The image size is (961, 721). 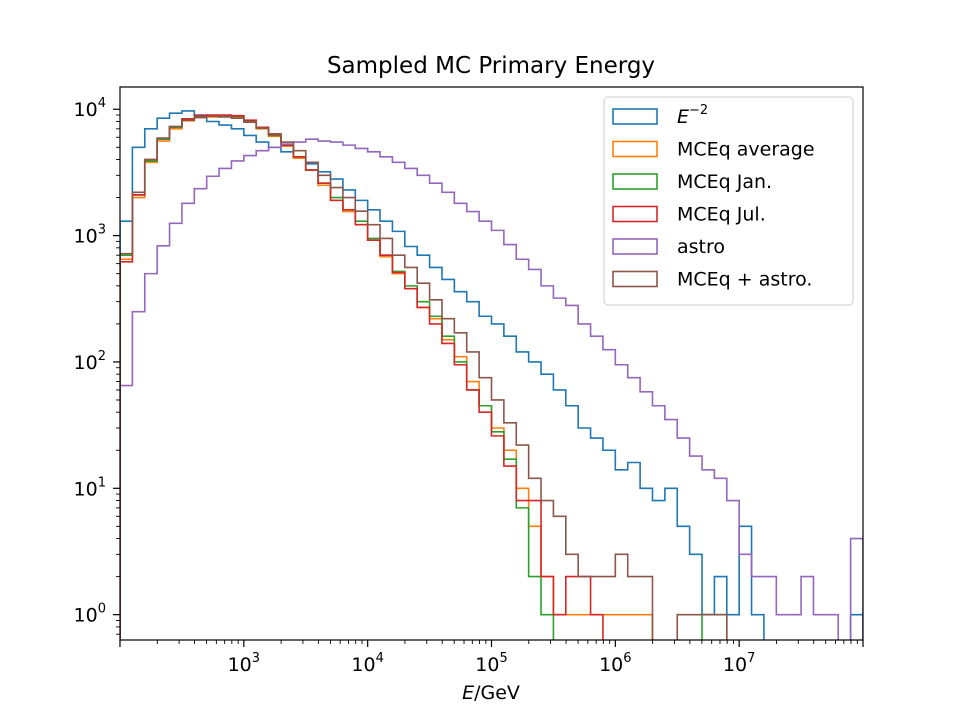 I want to click on x-axis-label-italic: E, so click(x=468, y=693).